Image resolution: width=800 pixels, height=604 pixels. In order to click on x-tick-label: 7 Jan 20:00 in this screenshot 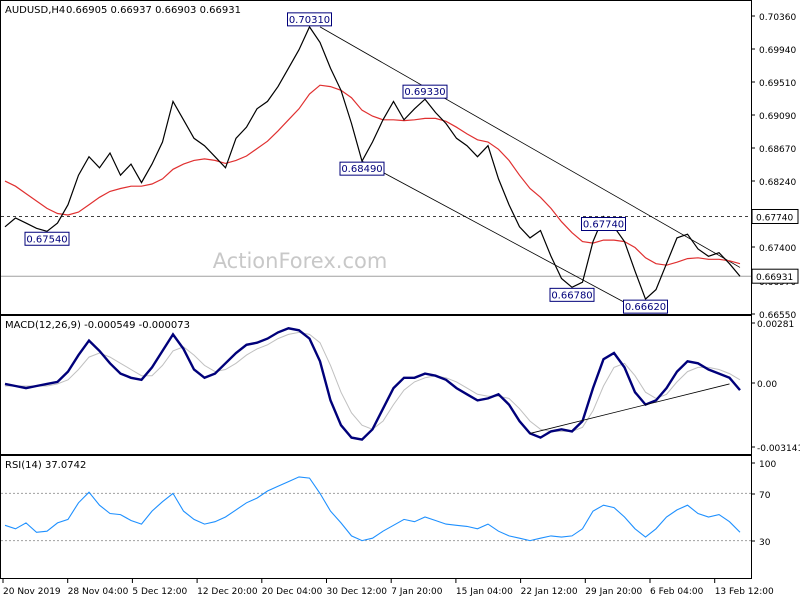, I will do `click(417, 592)`.